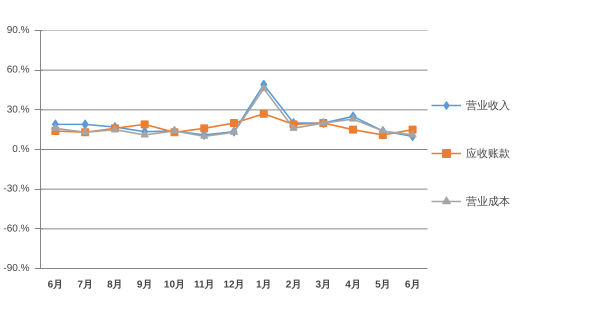  I want to click on y-tick-label: -60.%, so click(16, 228).